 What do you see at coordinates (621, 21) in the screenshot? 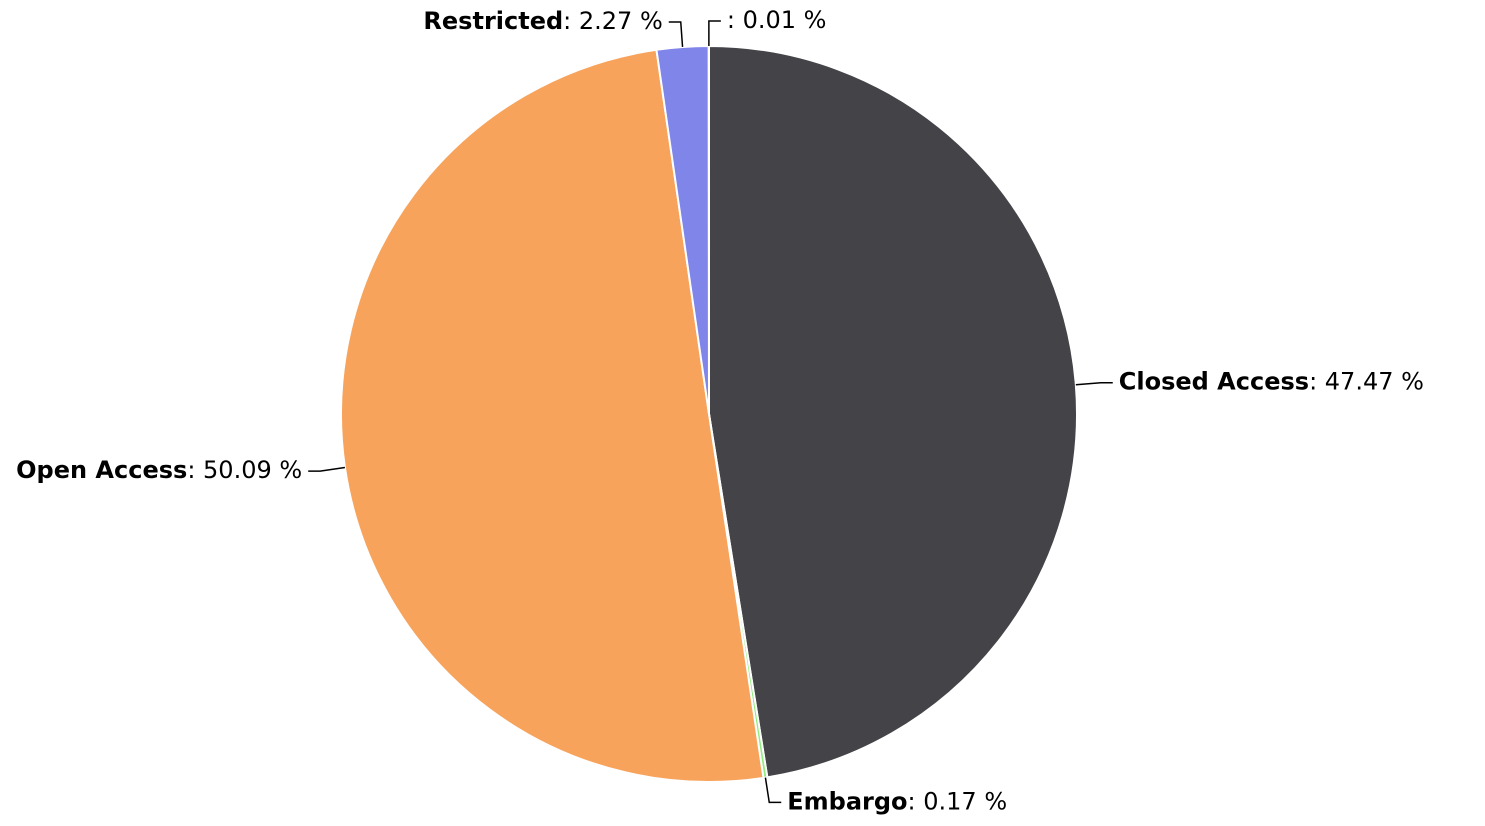
I see `label-value: 2.27 %` at bounding box center [621, 21].